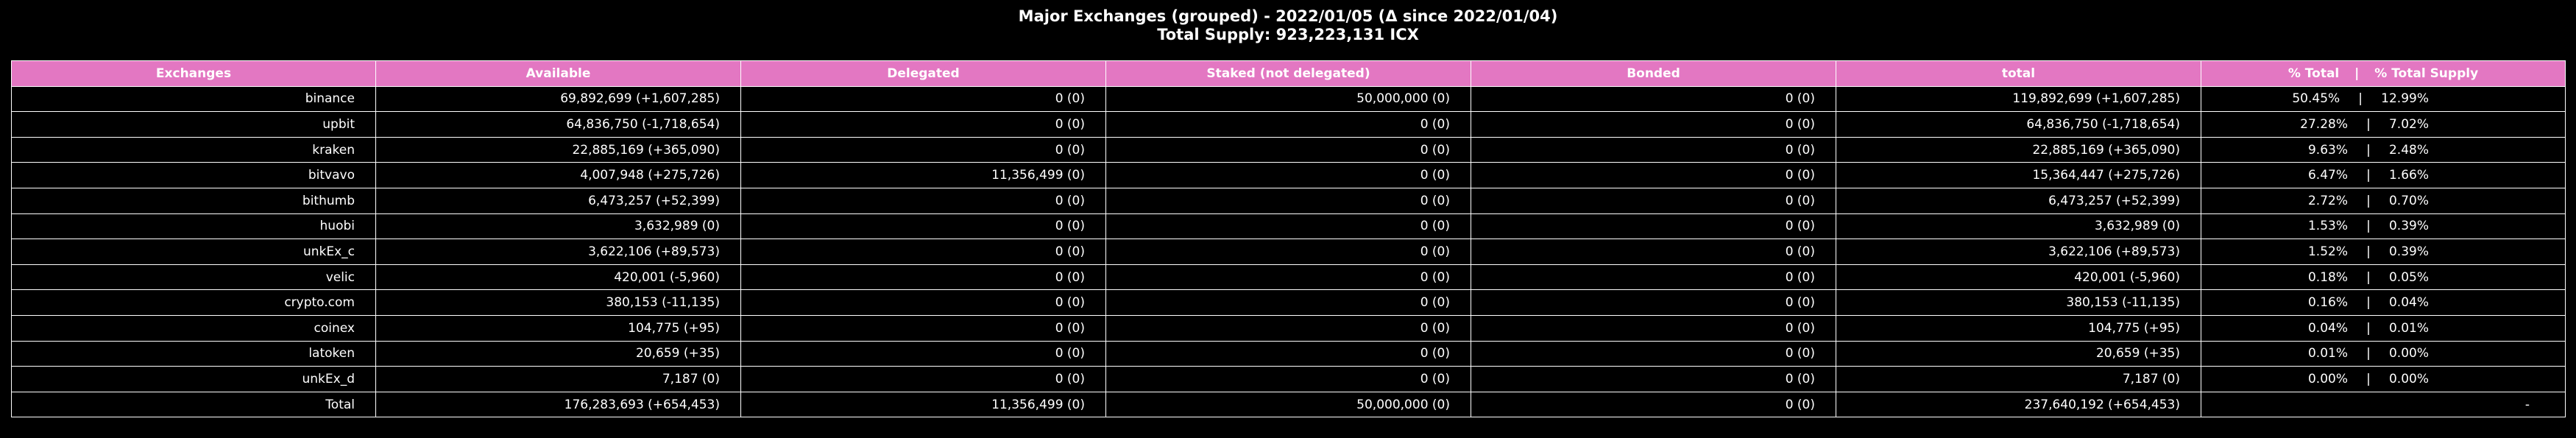 This screenshot has height=438, width=2576. What do you see at coordinates (2383, 175) in the screenshot?
I see `cell-percent: 6.47% | 1.66%` at bounding box center [2383, 175].